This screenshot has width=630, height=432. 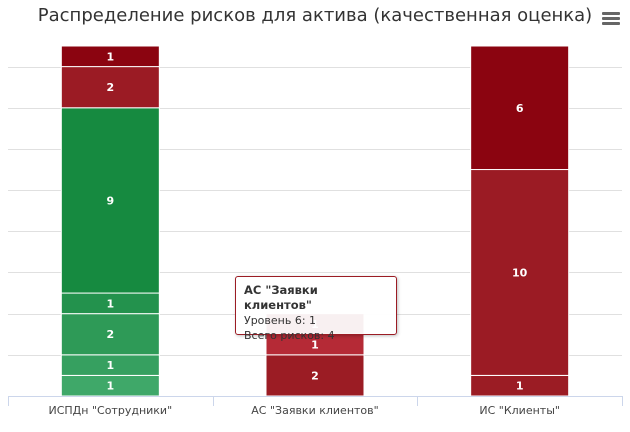 I want to click on data-label: 6, so click(x=520, y=108).